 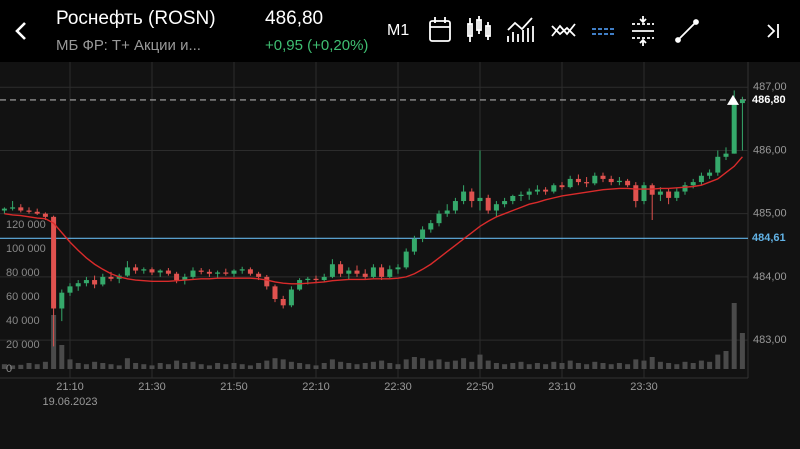 What do you see at coordinates (136, 18) in the screenshot?
I see `ticker-title: Роснефть (ROSN)` at bounding box center [136, 18].